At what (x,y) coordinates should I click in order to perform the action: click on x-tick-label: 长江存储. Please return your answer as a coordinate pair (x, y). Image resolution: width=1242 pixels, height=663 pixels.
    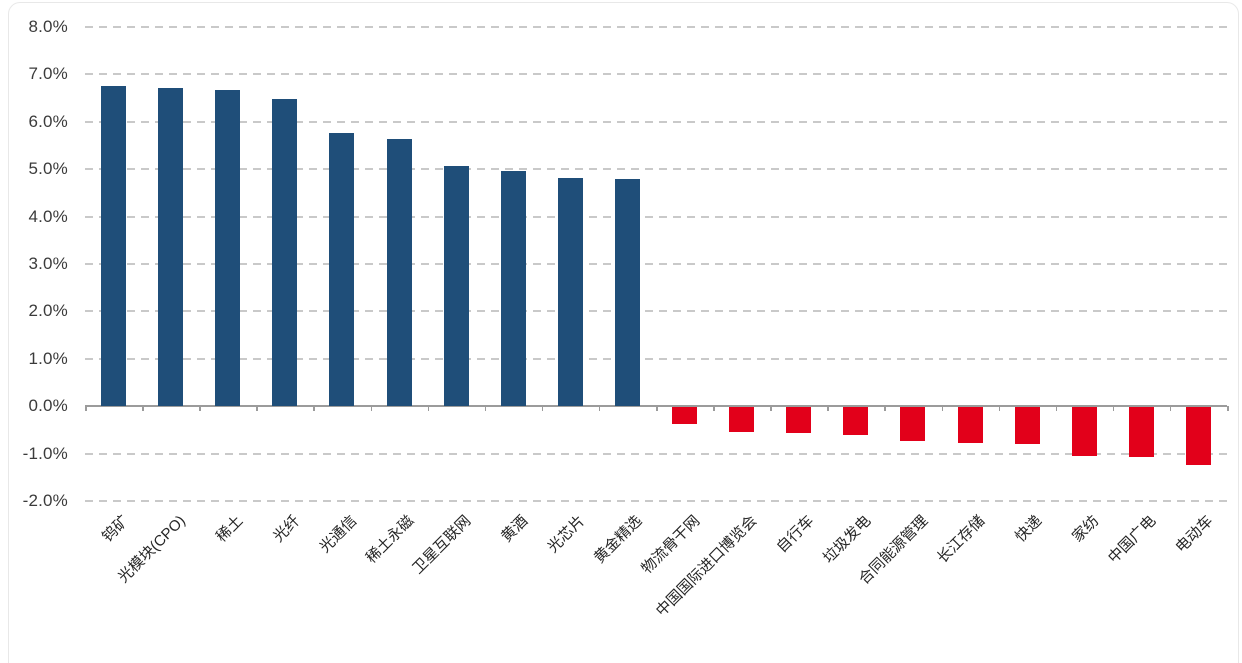
    Looking at the image, I should click on (961, 539).